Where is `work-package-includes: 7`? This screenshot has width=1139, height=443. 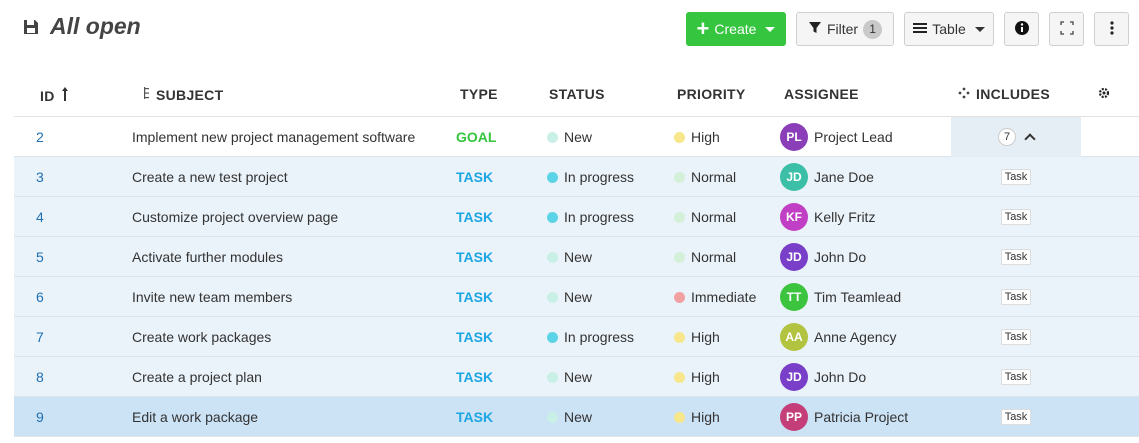 work-package-includes: 7 is located at coordinates (1016, 137).